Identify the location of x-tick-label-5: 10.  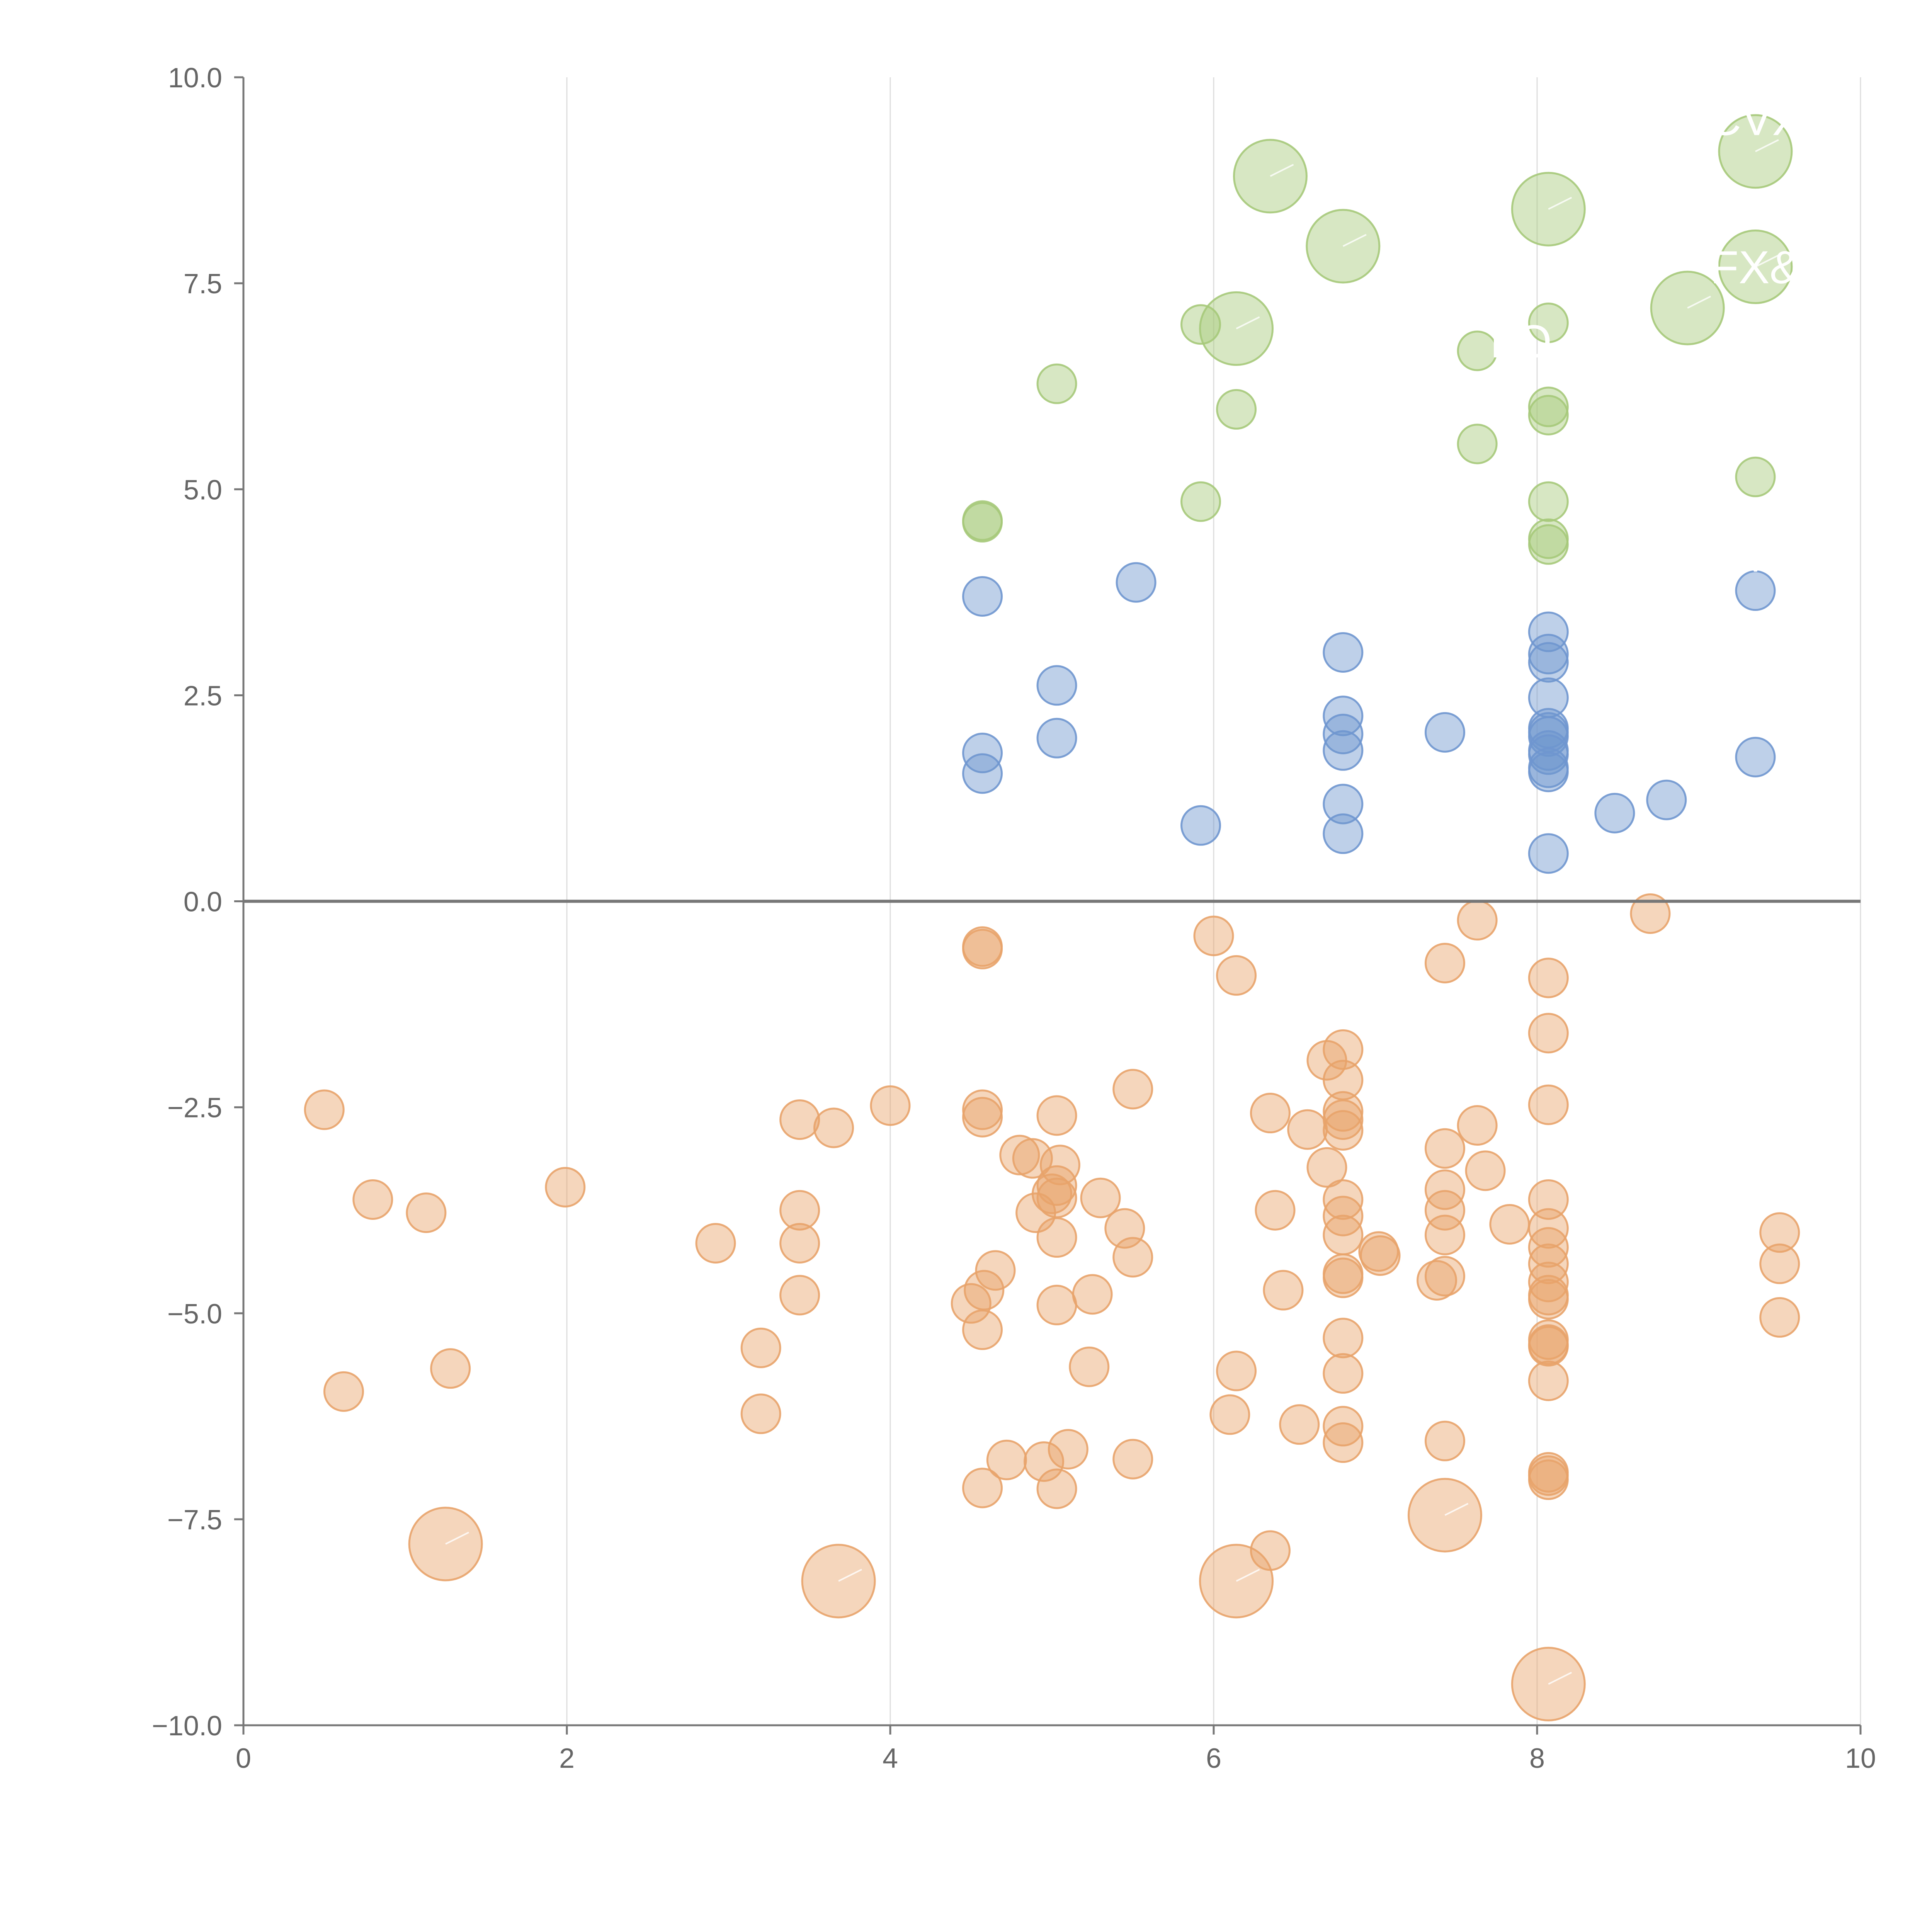
(1860, 1758).